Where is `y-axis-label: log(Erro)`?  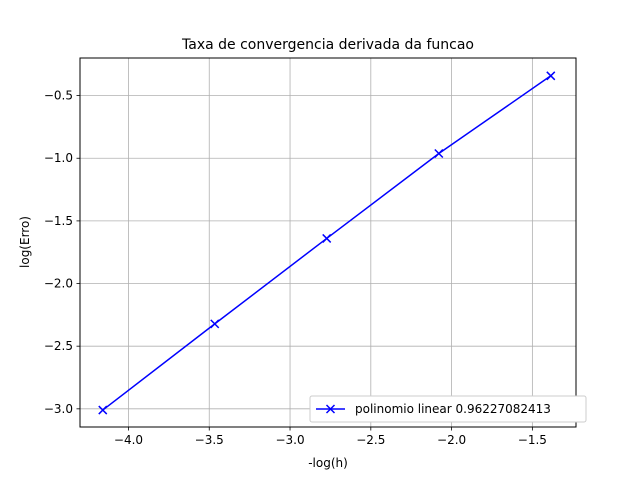 y-axis-label: log(Erro) is located at coordinates (25, 242).